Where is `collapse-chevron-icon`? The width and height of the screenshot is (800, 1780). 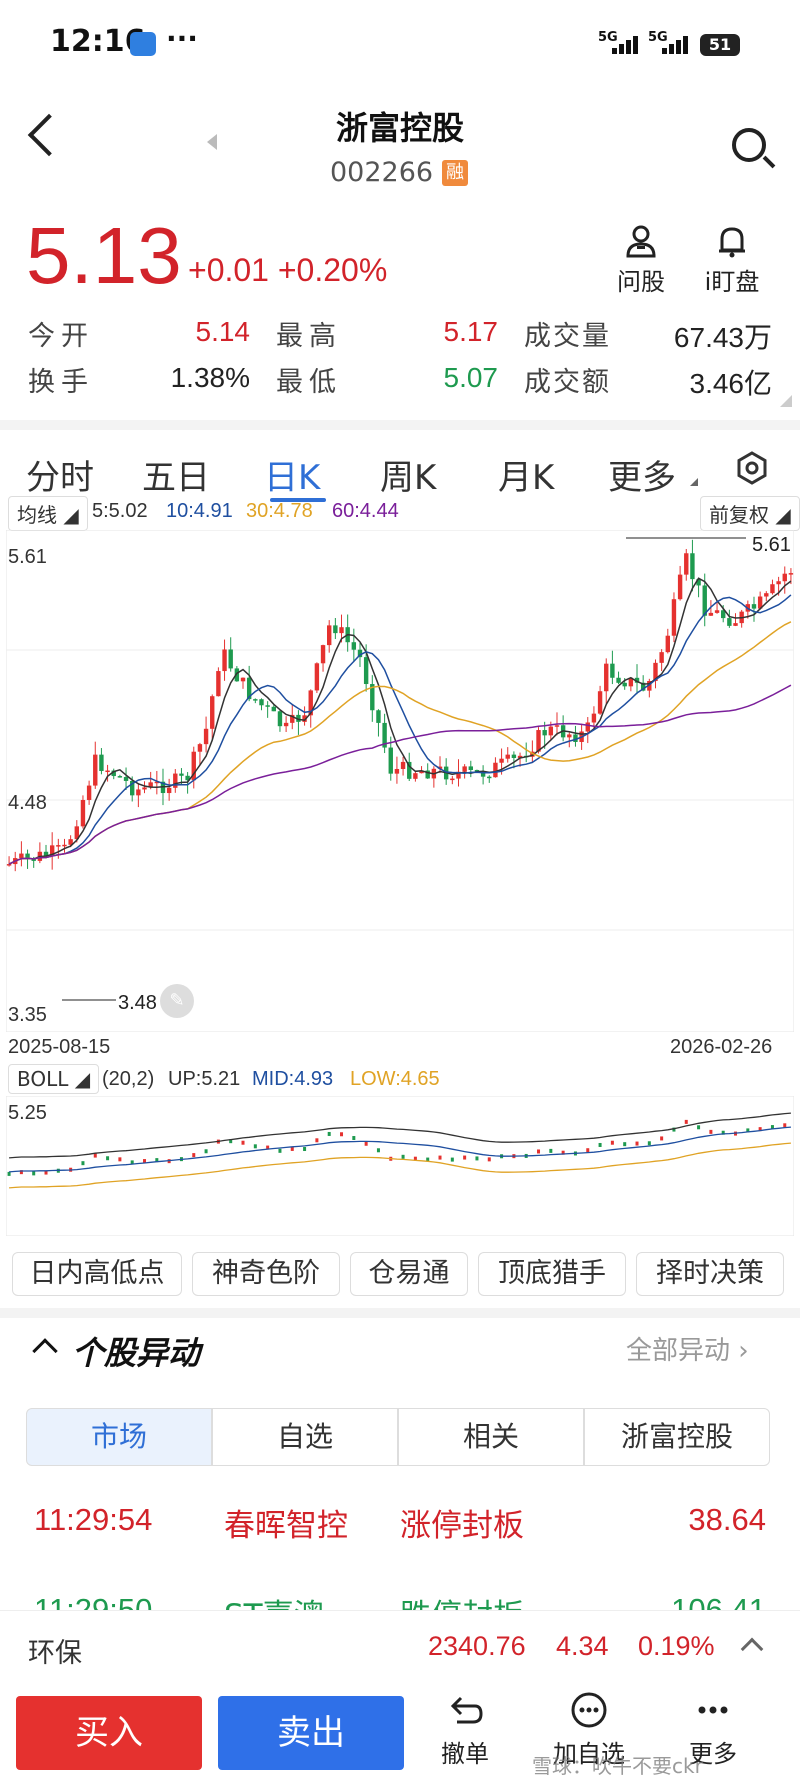 collapse-chevron-icon is located at coordinates (45, 1351).